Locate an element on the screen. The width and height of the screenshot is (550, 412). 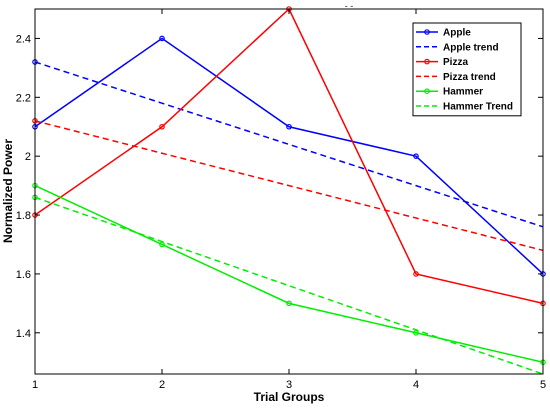
legend-label: Hammer is located at coordinates (463, 92).